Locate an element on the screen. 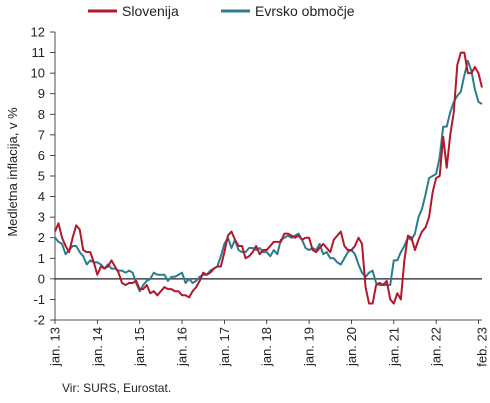 The height and width of the screenshot is (403, 490). x-tick-label: jan. 21 is located at coordinates (393, 347).